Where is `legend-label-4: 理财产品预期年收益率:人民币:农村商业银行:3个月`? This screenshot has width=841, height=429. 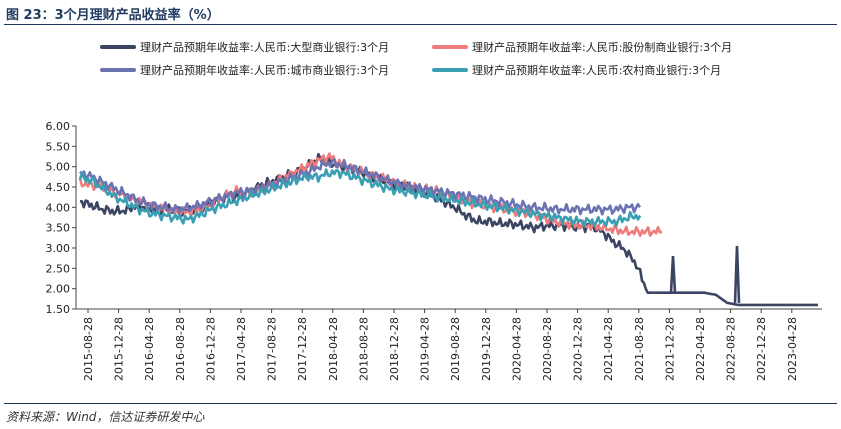
legend-label-4: 理财产品预期年收益率:人民币:农村商业银行:3个月 is located at coordinates (596, 70).